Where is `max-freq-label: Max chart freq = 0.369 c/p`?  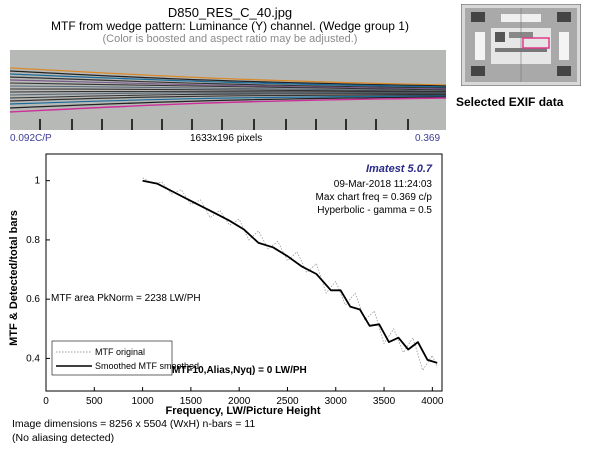
max-freq-label: Max chart freq = 0.369 c/p is located at coordinates (374, 197).